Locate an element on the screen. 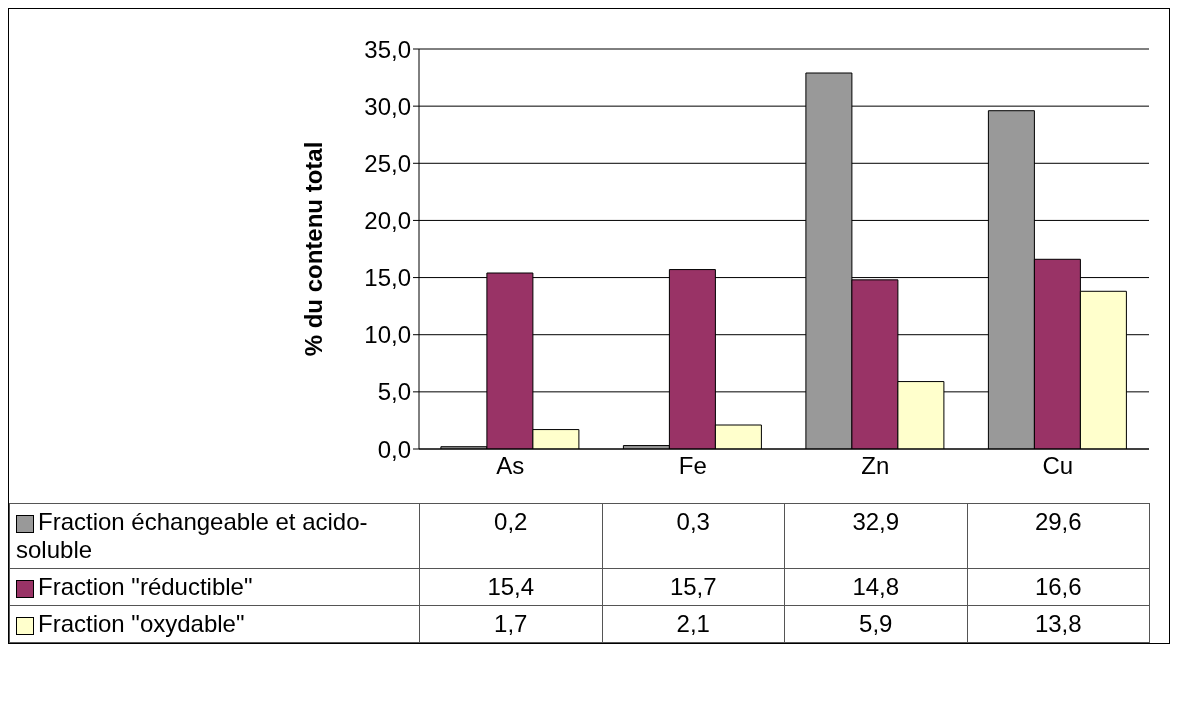  legend-label: Fraction "oxydable" is located at coordinates (141, 623).